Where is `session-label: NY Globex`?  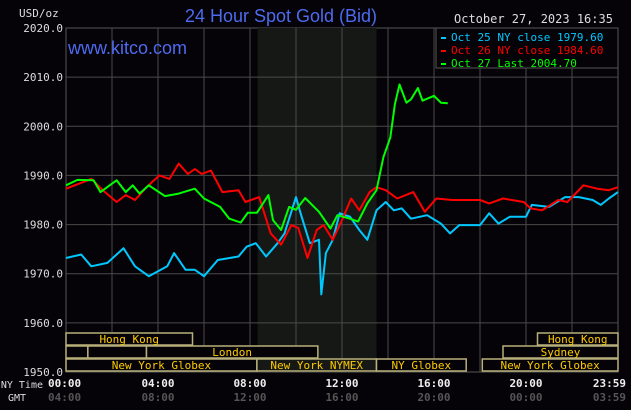 session-label: NY Globex is located at coordinates (422, 365).